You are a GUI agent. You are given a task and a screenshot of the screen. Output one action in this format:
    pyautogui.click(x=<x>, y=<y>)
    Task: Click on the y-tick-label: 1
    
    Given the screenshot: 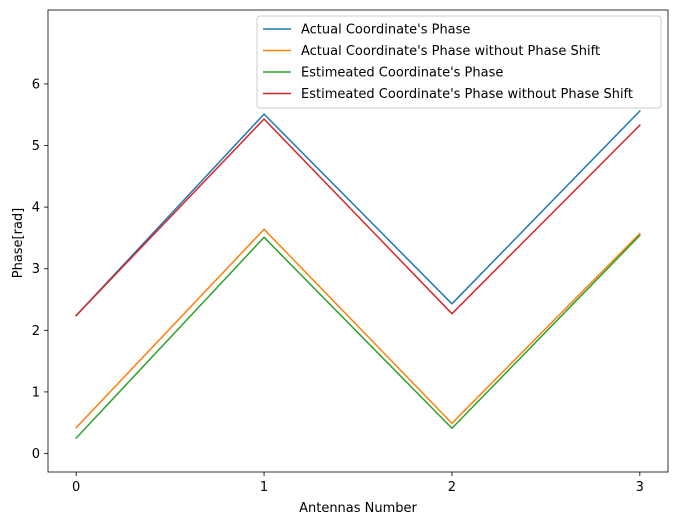 What is the action you would take?
    pyautogui.click(x=36, y=392)
    